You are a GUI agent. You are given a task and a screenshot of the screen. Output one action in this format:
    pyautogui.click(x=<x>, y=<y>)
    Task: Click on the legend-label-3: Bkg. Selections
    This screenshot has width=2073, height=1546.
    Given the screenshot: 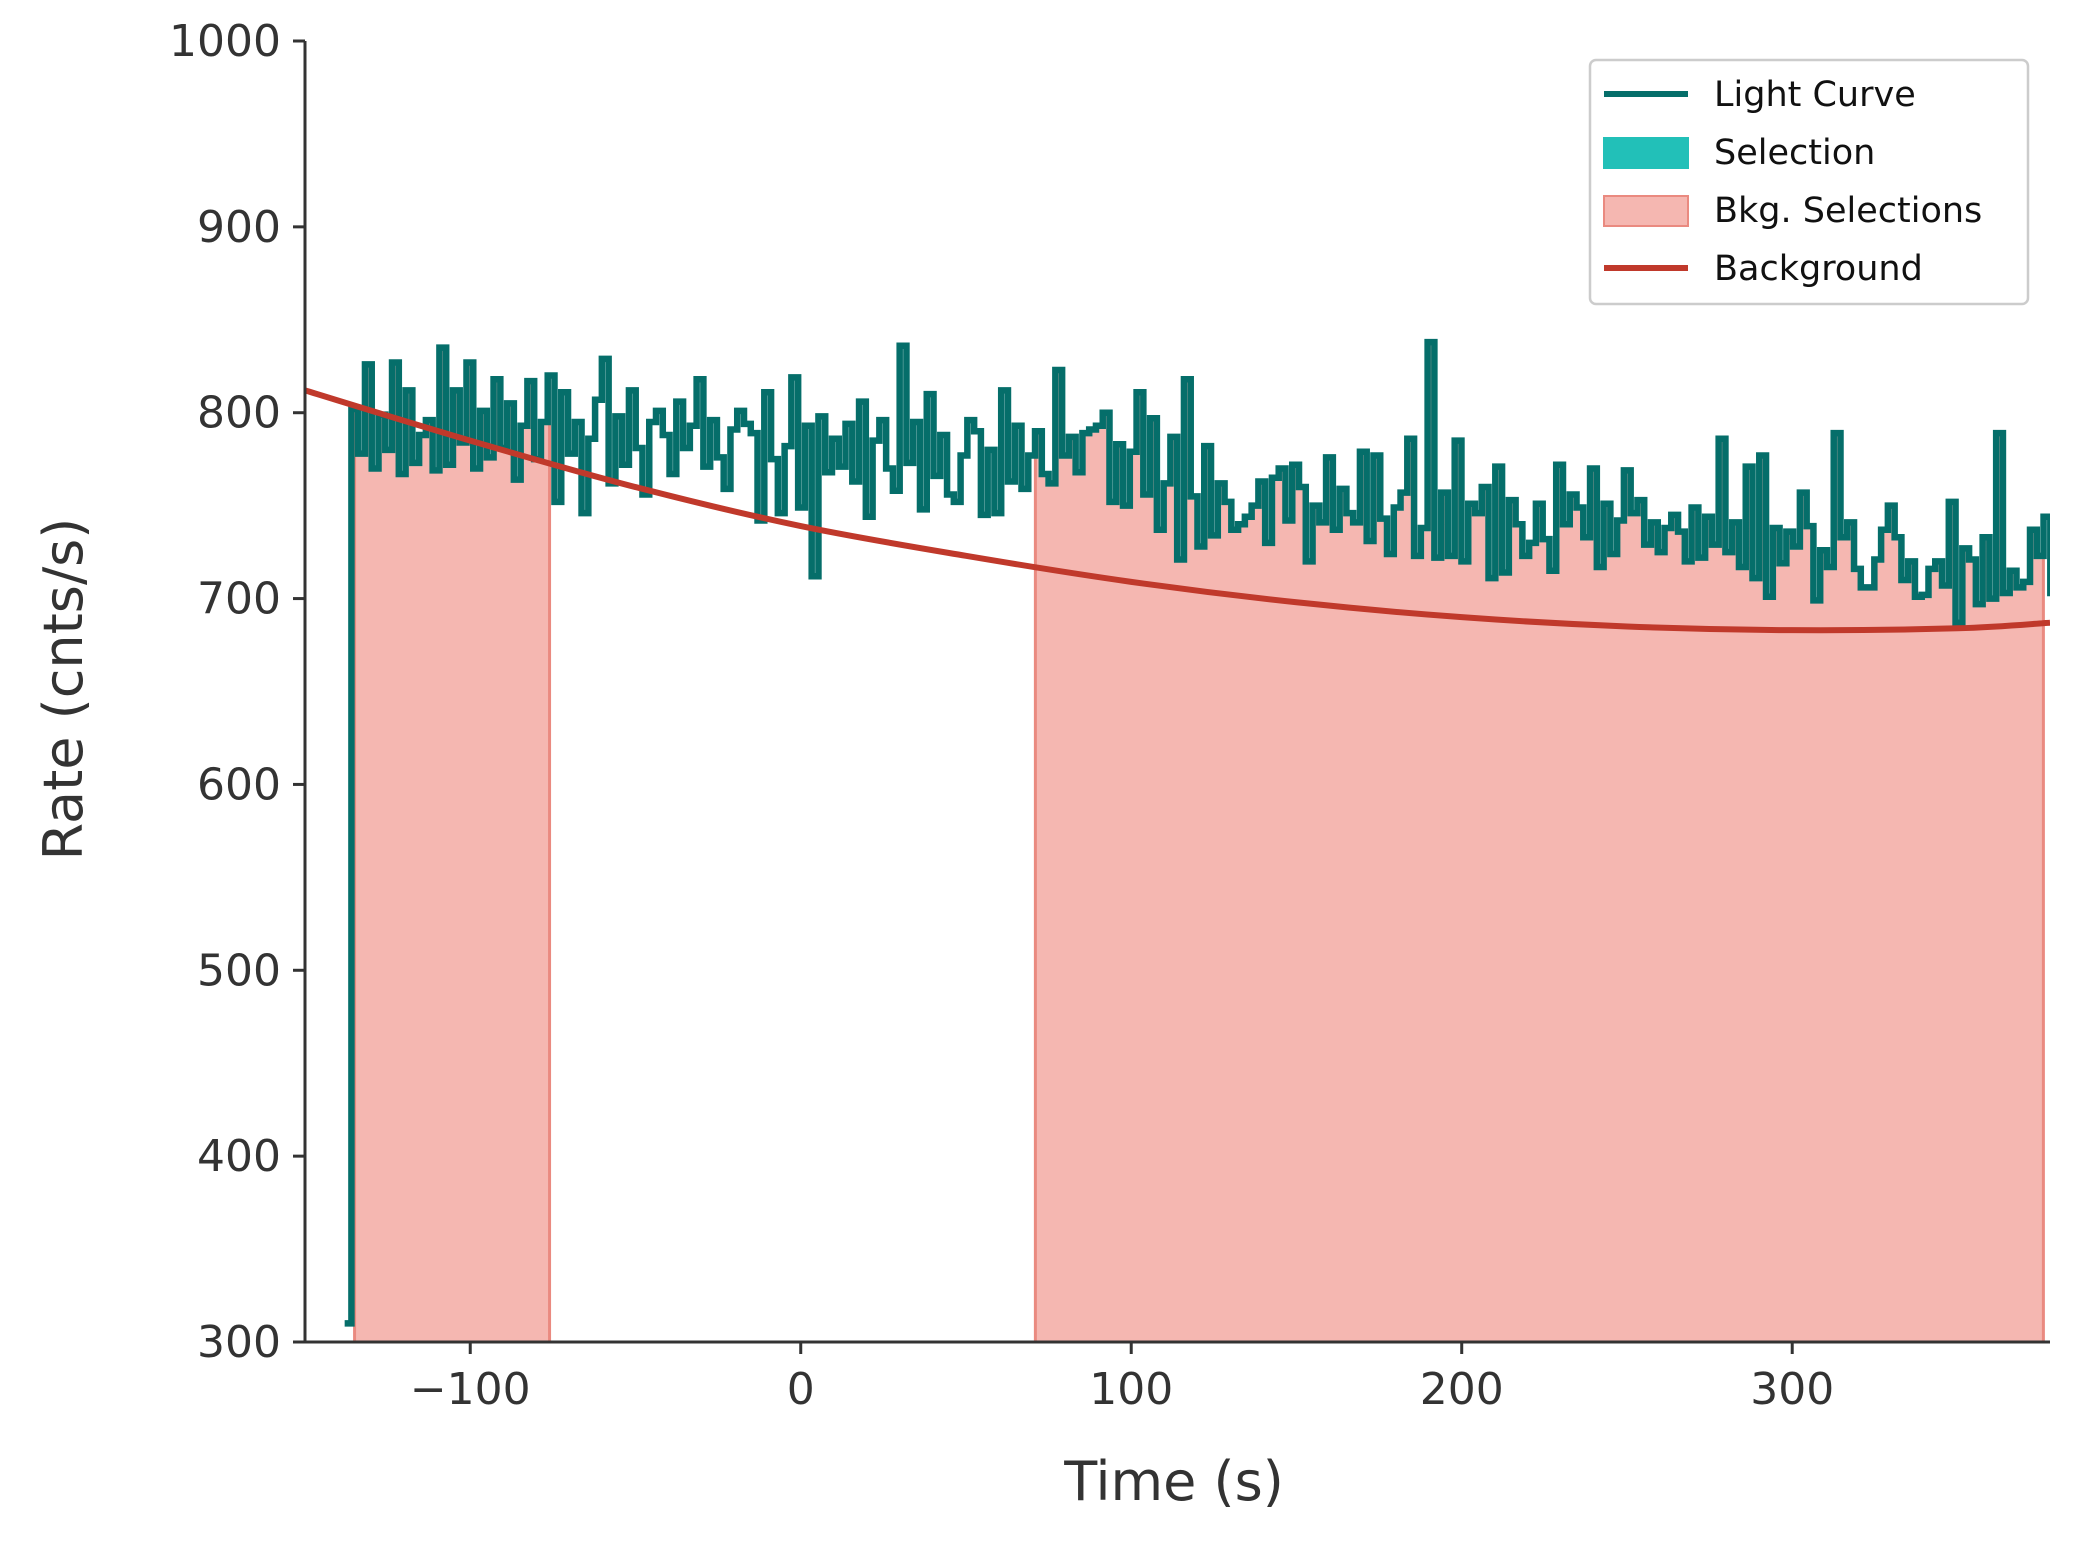 What is the action you would take?
    pyautogui.click(x=1848, y=211)
    